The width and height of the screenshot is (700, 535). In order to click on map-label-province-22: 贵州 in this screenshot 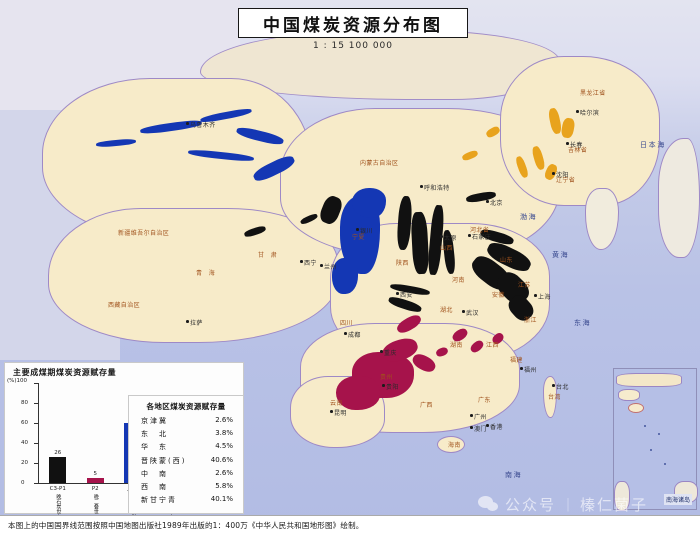, I will do `click(386, 377)`.